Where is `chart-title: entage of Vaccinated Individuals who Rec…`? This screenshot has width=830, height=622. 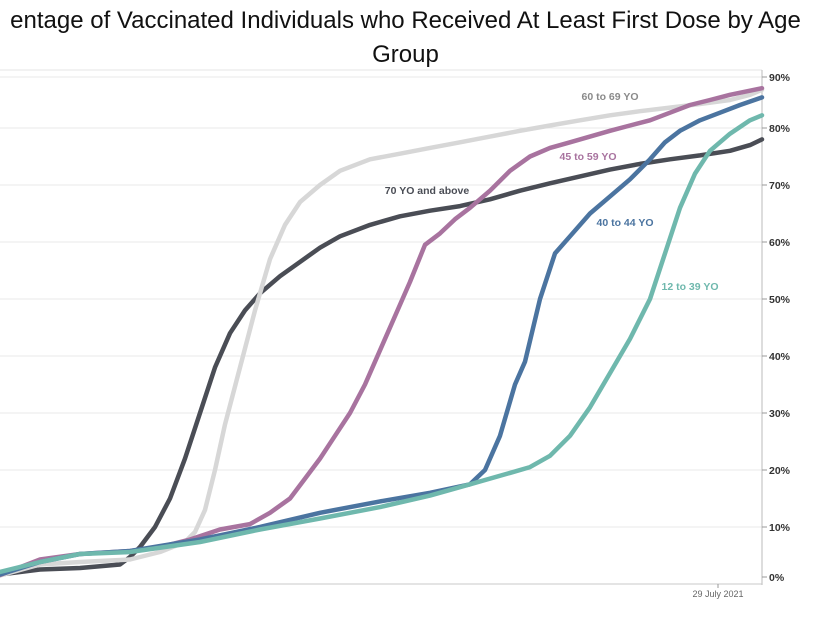 chart-title: entage of Vaccinated Individuals who Rec… is located at coordinates (415, 38).